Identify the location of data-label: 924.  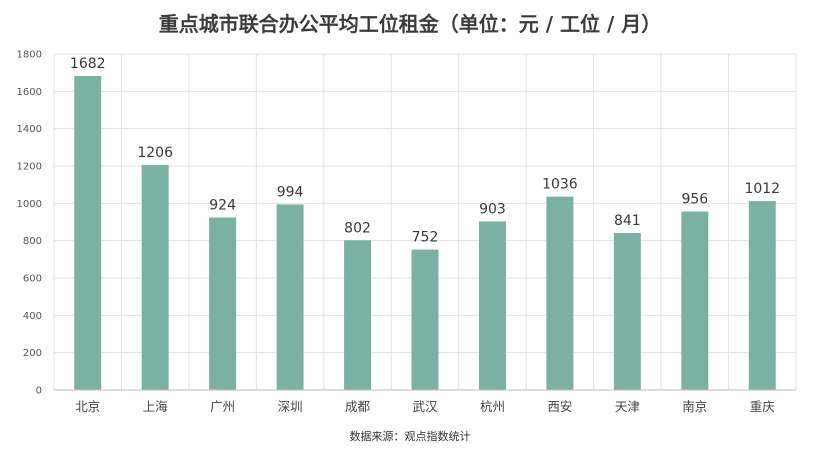
(222, 206).